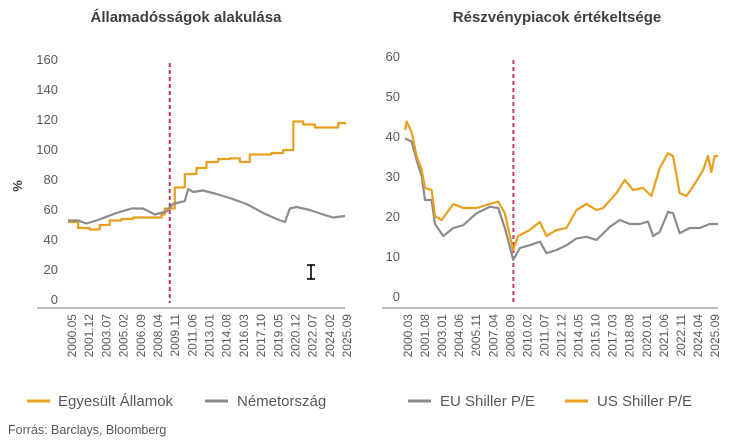 The width and height of the screenshot is (730, 446). Describe the element at coordinates (313, 336) in the screenshot. I see `x-tick-label: 2022.07` at that location.